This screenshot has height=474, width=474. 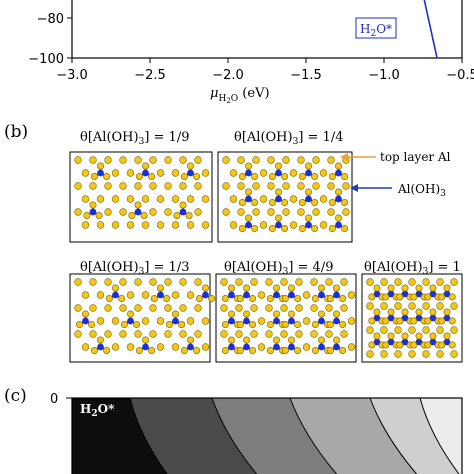 What do you see at coordinates (395, 157) in the screenshot?
I see `top-layer-annotation: top layer Al` at bounding box center [395, 157].